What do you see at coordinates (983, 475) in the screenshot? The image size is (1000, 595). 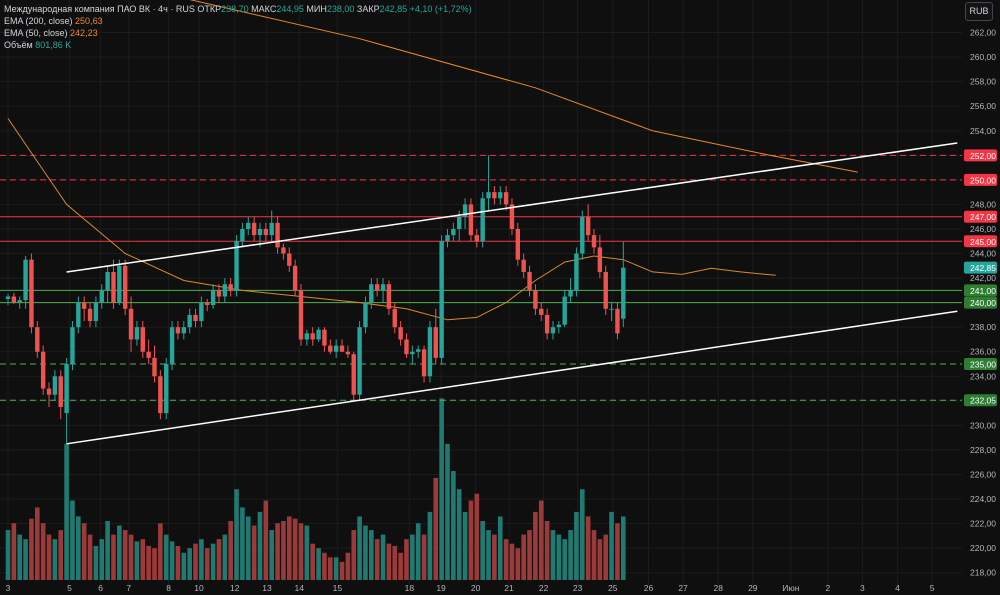 I see `price-tick-label: 226,00` at bounding box center [983, 475].